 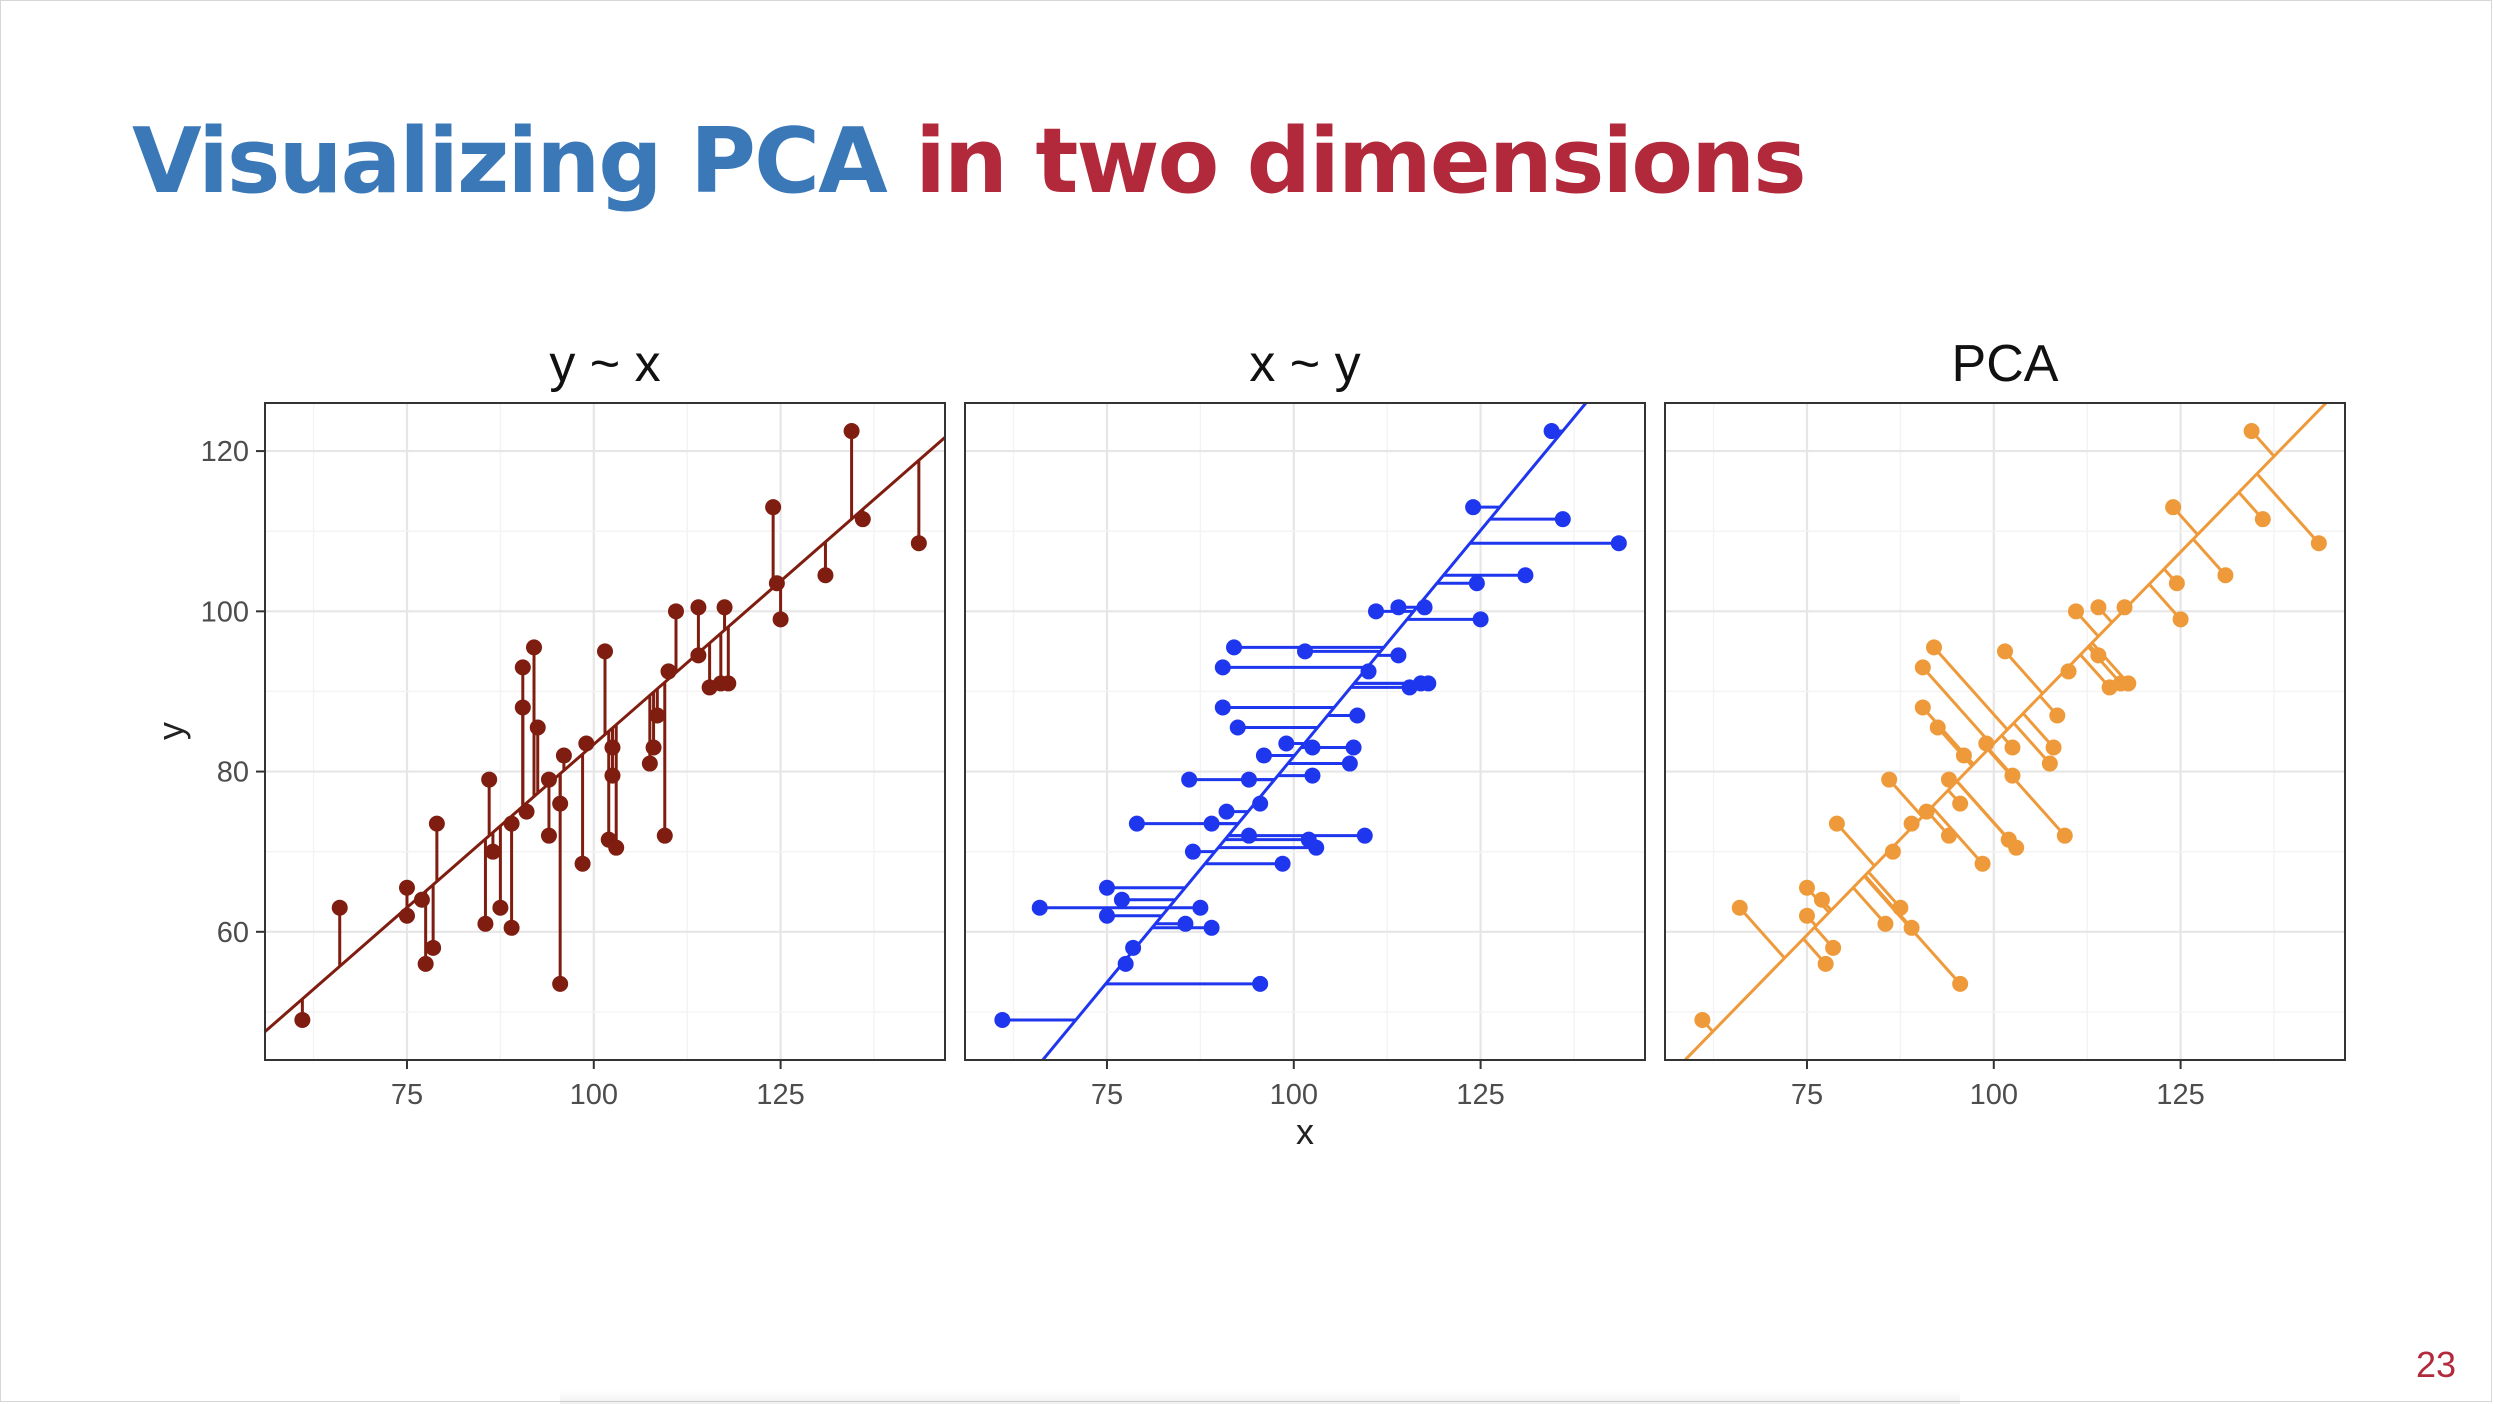 I want to click on y-tick-label: 120, so click(x=225, y=452).